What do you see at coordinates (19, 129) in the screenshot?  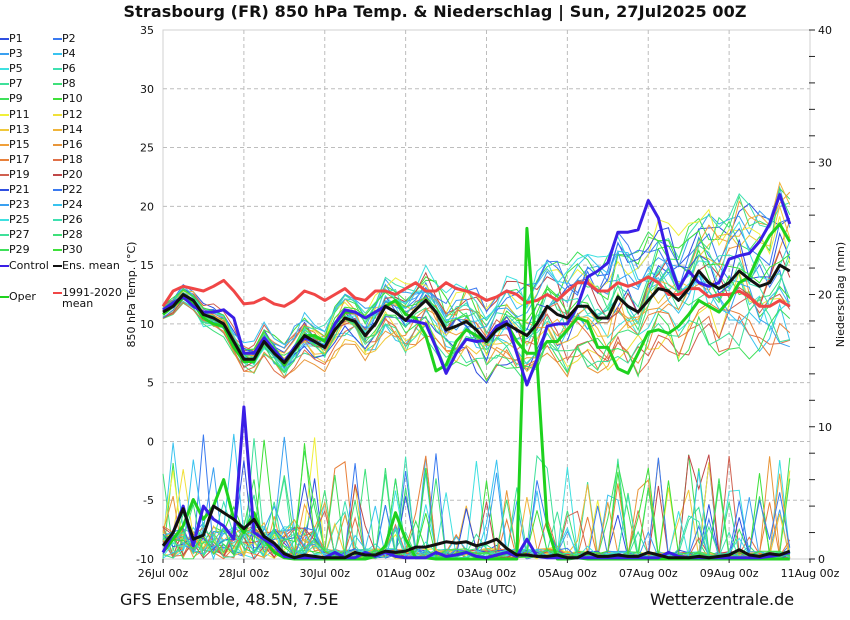 I see `legend-label: P13` at bounding box center [19, 129].